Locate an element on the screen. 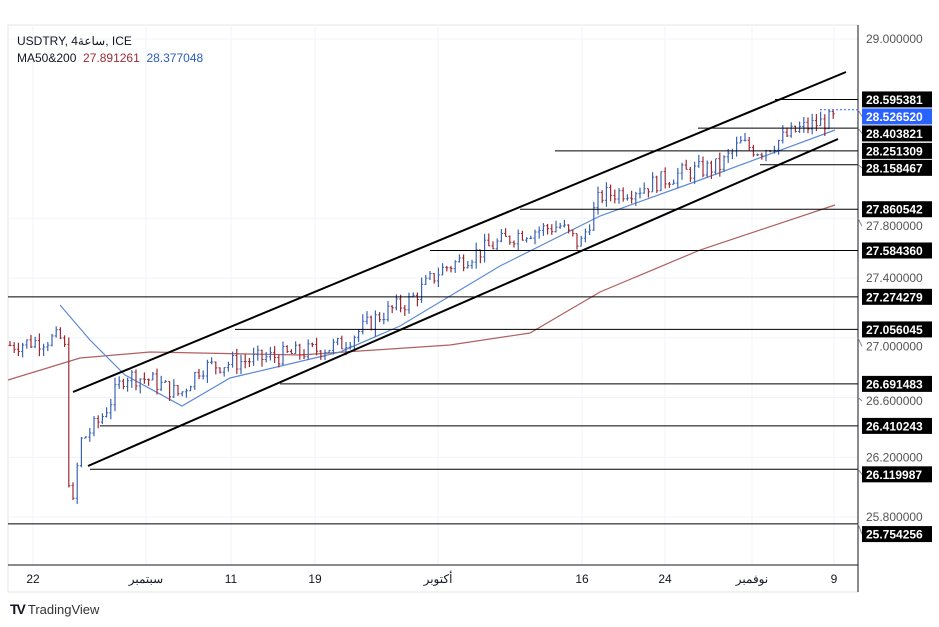 The width and height of the screenshot is (939, 627). ma50-value: 27.891261 is located at coordinates (111, 58).